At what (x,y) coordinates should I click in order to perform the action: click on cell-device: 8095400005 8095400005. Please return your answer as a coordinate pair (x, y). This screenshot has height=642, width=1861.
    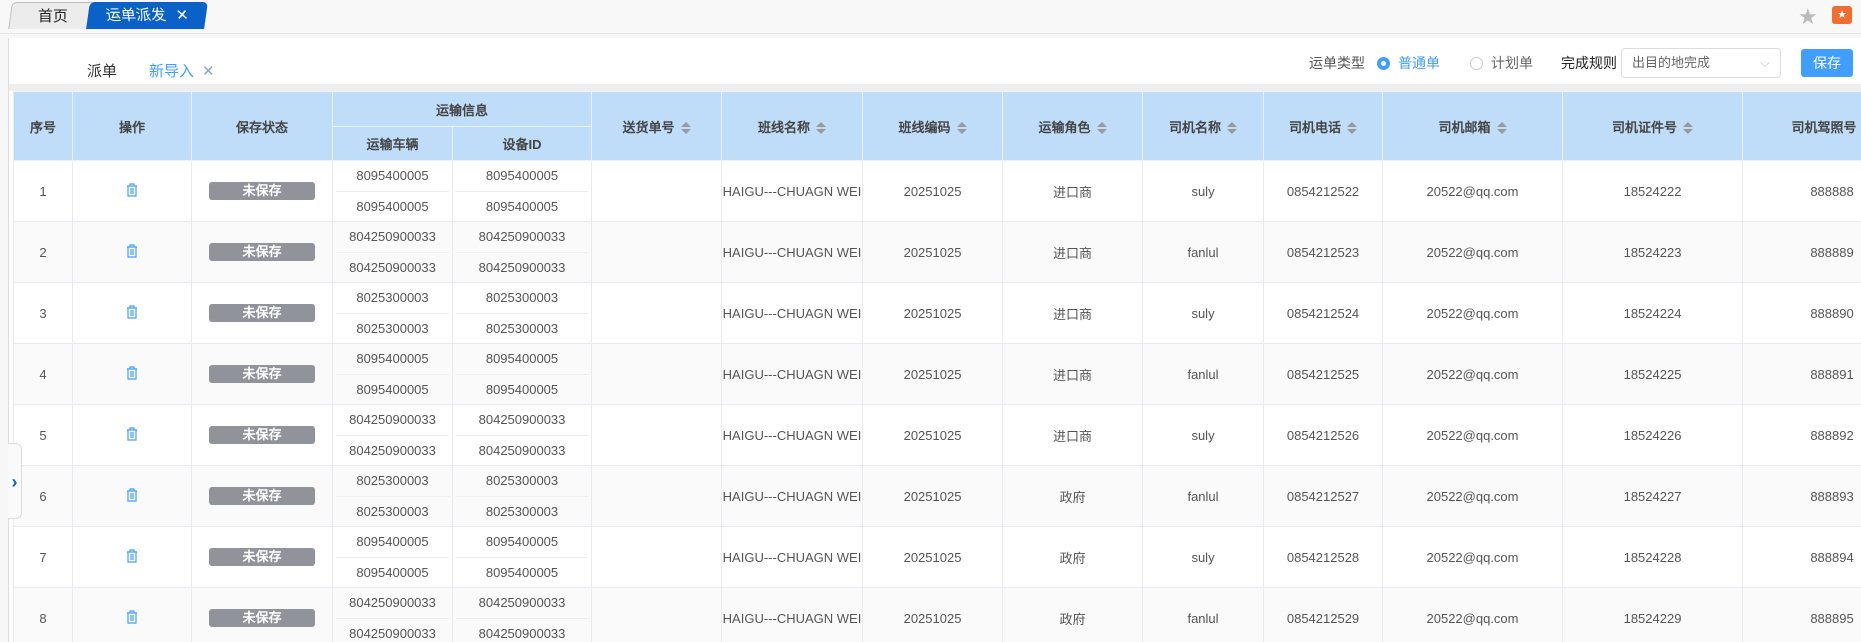
    Looking at the image, I should click on (522, 557).